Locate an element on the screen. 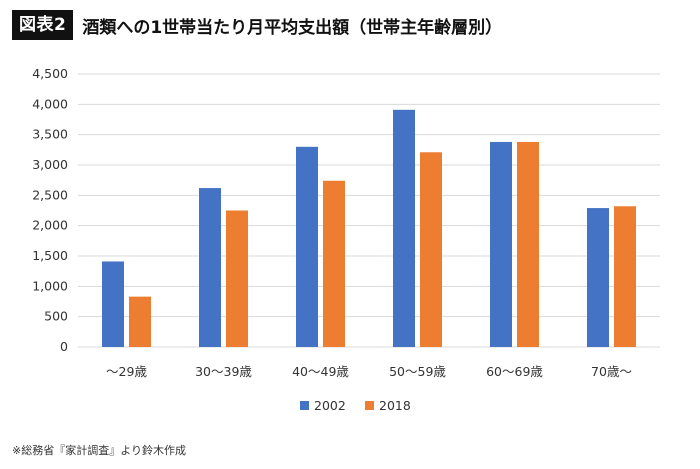 Image resolution: width=700 pixels, height=469 pixels. x-tick-label: 60～69歳 is located at coordinates (514, 371).